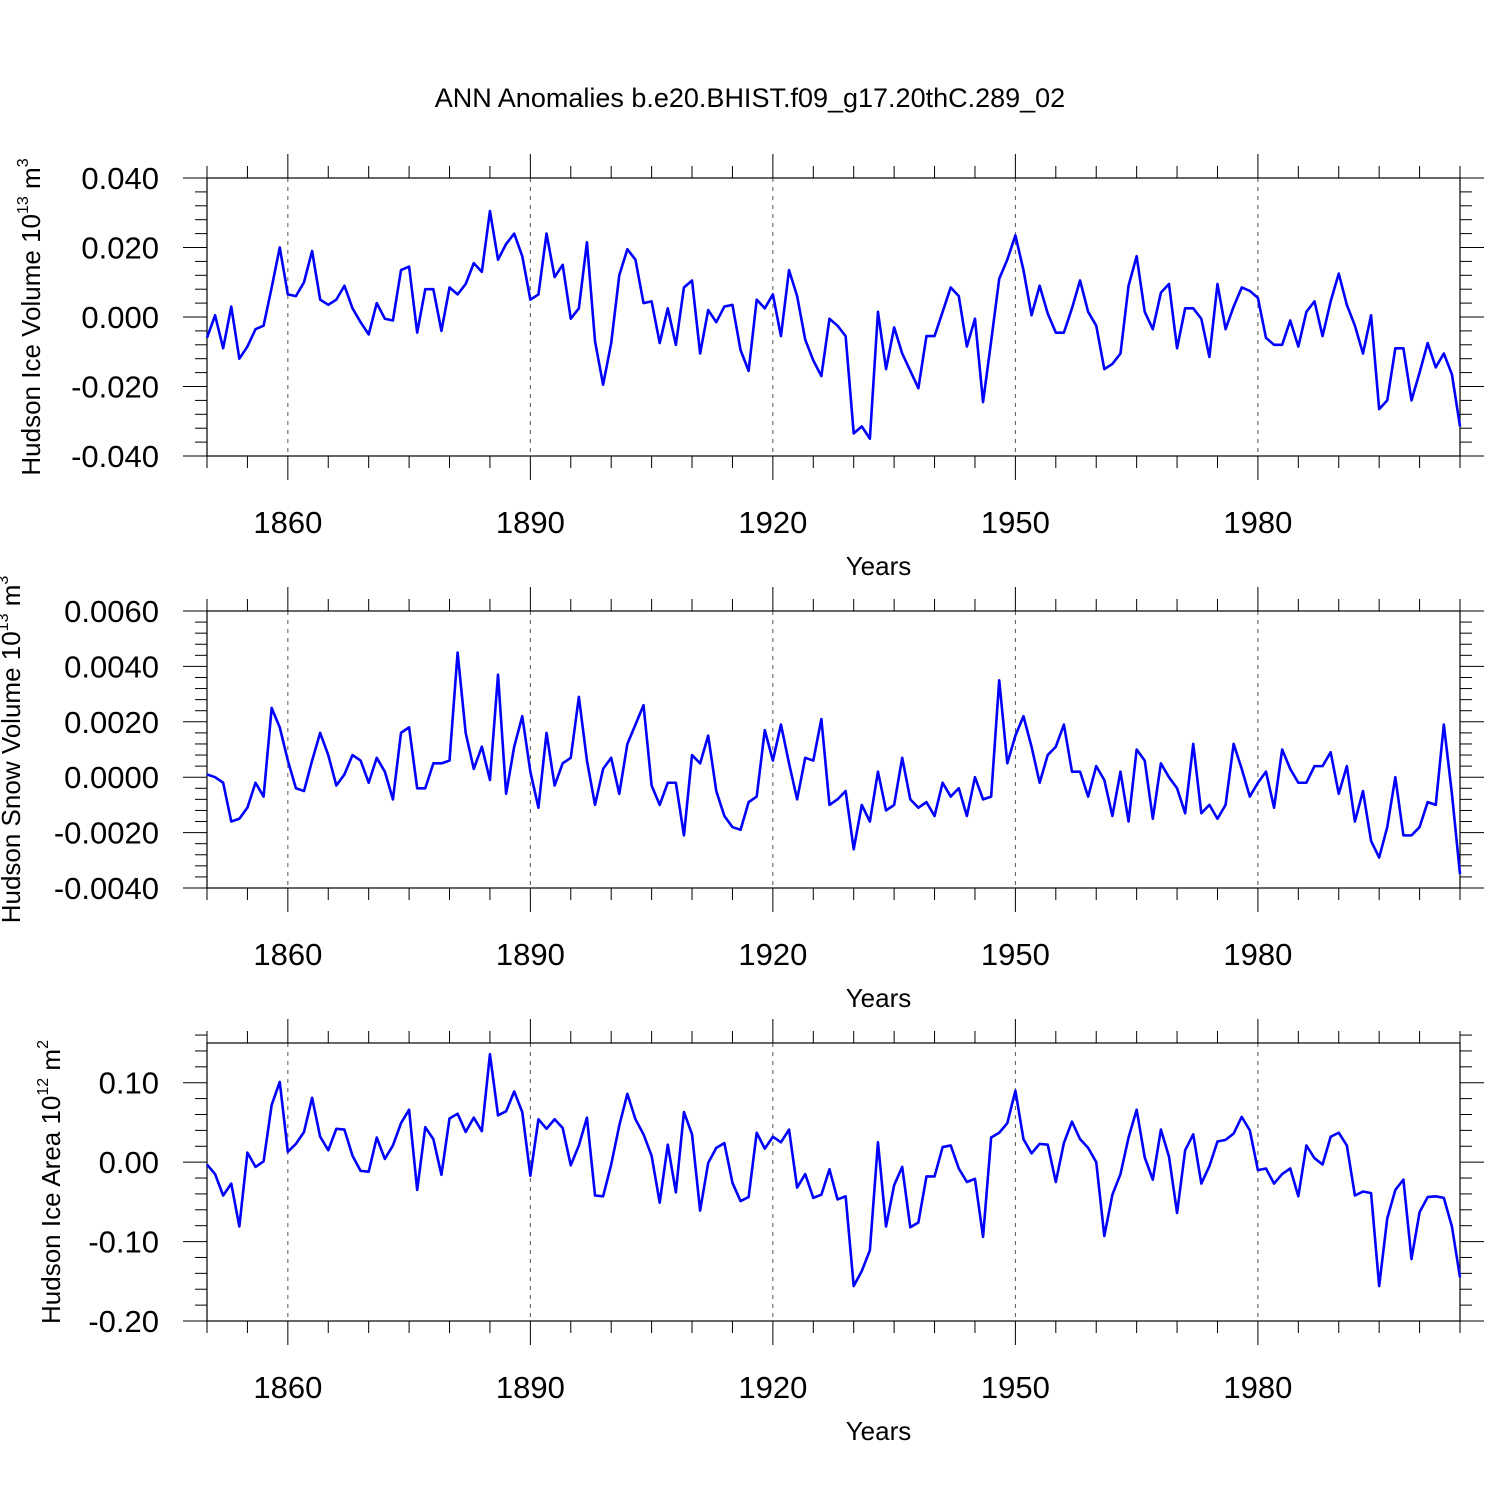 The width and height of the screenshot is (1500, 1500). I want to click on y-axis-title-exponent: 2, so click(43, 1044).